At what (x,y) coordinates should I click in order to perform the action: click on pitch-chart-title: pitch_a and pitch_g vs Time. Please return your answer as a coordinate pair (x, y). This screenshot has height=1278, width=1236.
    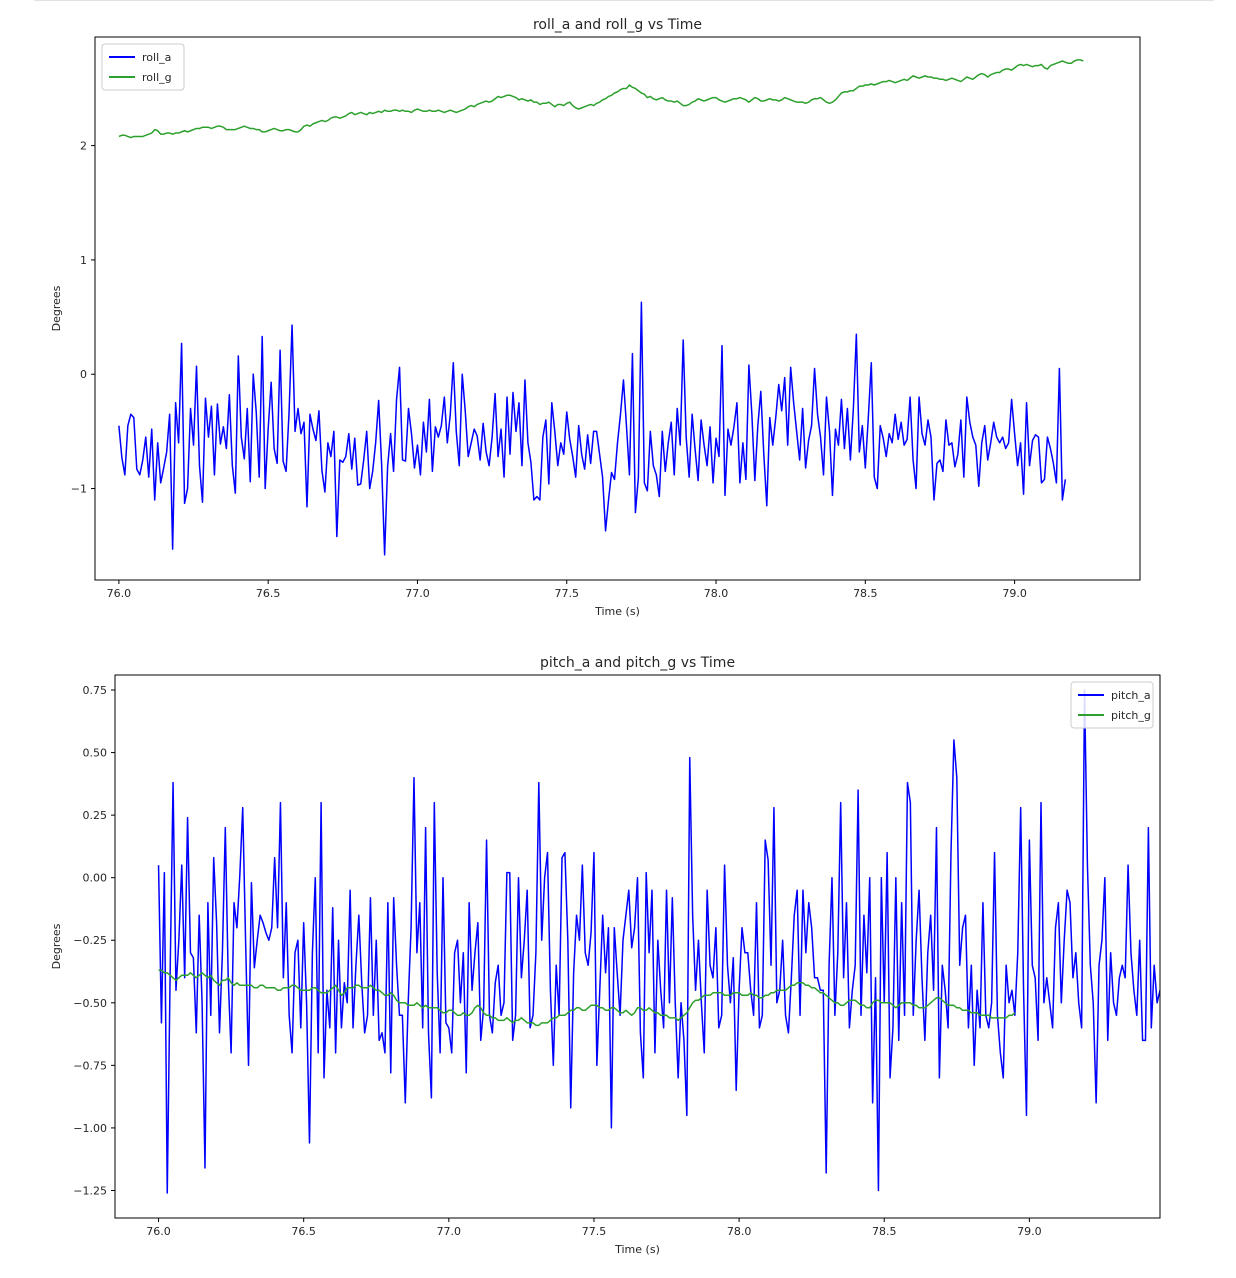
    Looking at the image, I should click on (637, 663).